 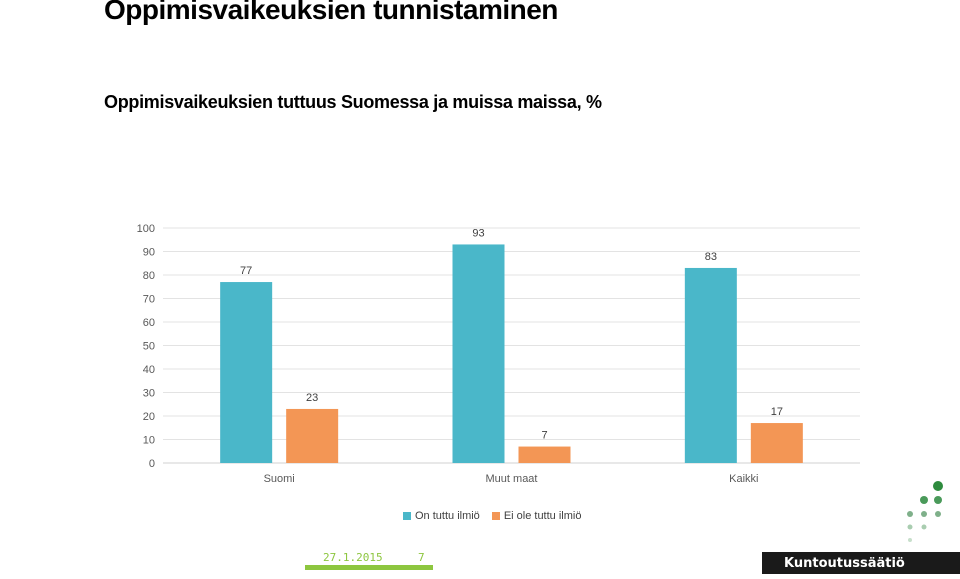 I want to click on data-label: 7, so click(x=544, y=436).